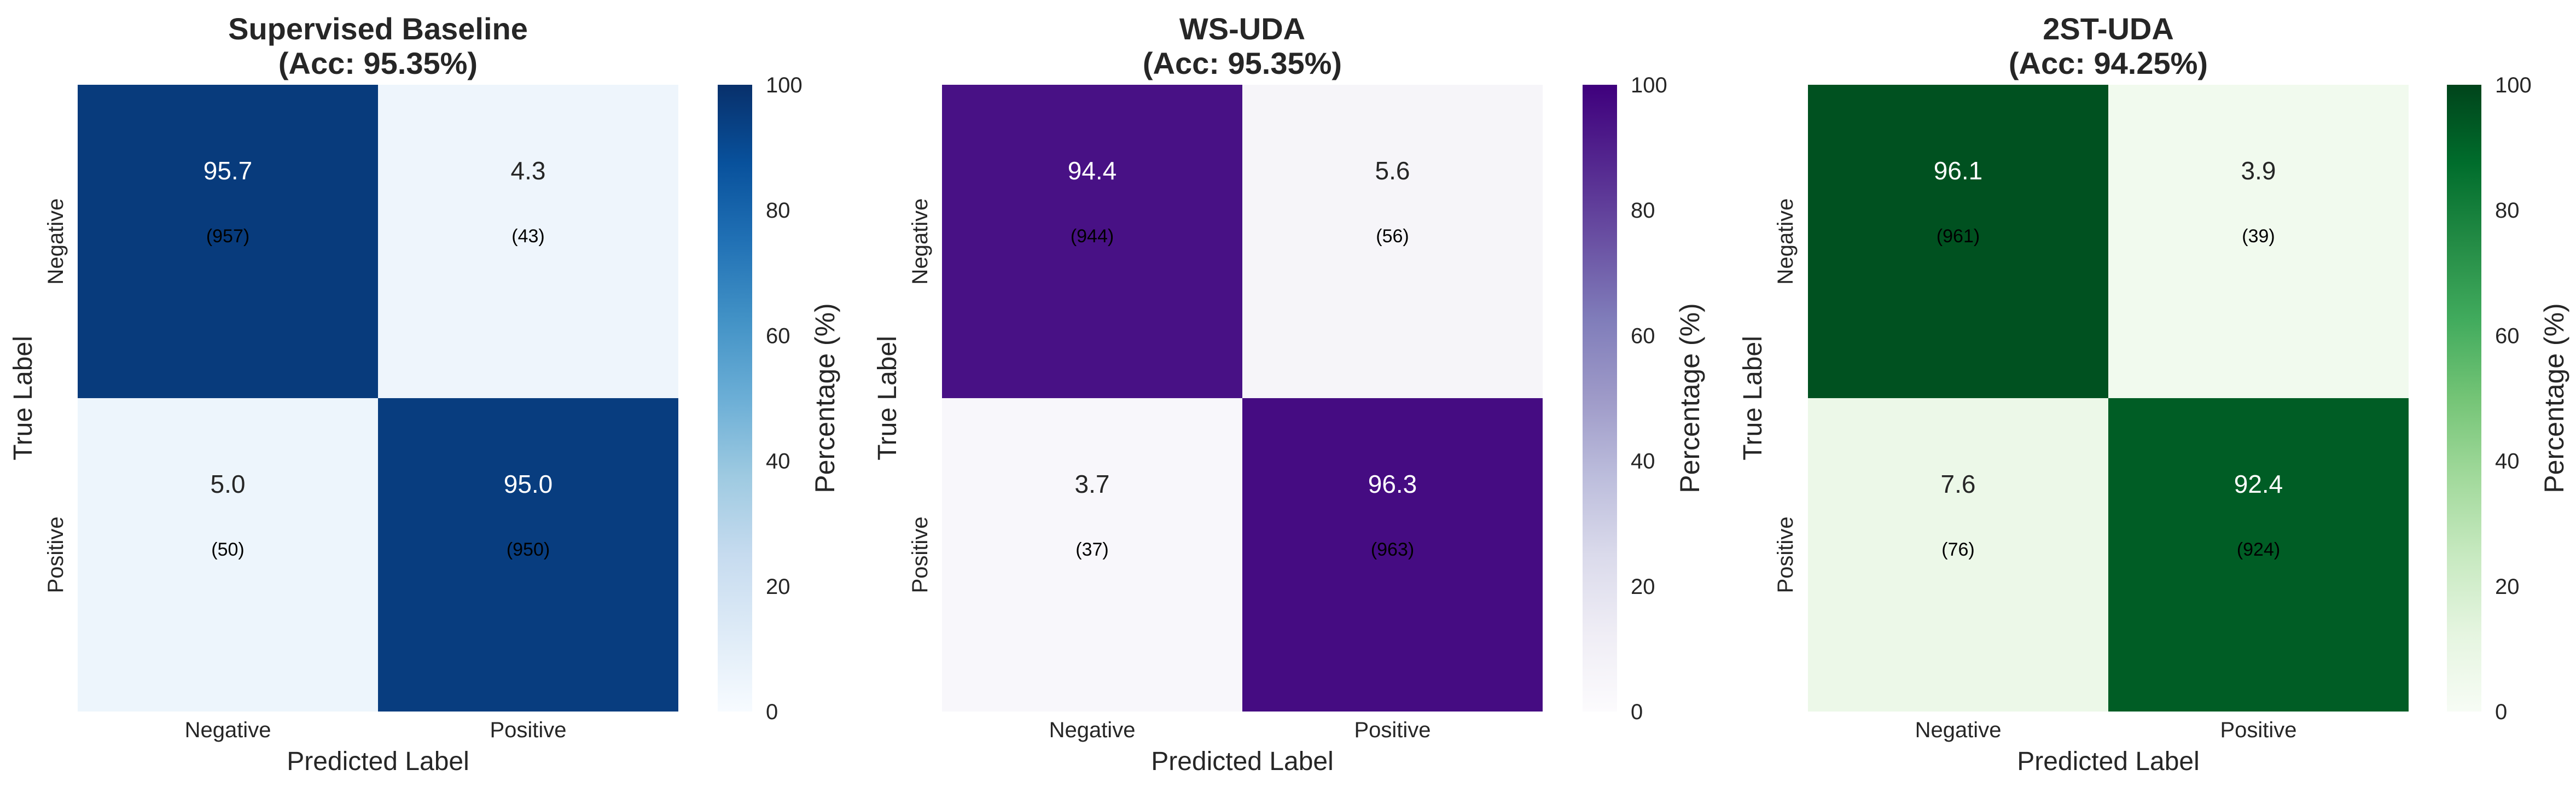 This screenshot has width=2576, height=793. I want to click on cell-percentage-label: 96.1, so click(1958, 170).